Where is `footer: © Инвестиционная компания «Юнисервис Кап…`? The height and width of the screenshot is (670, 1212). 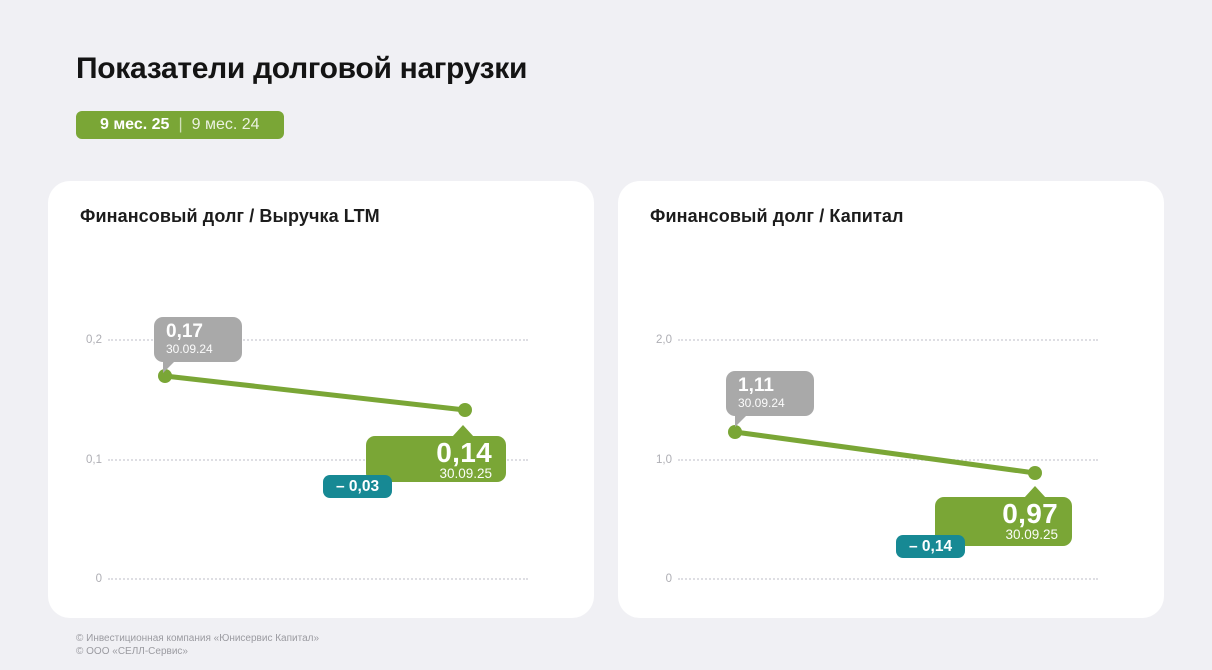 footer: © Инвестиционная компания «Юнисервис Кап… is located at coordinates (197, 645).